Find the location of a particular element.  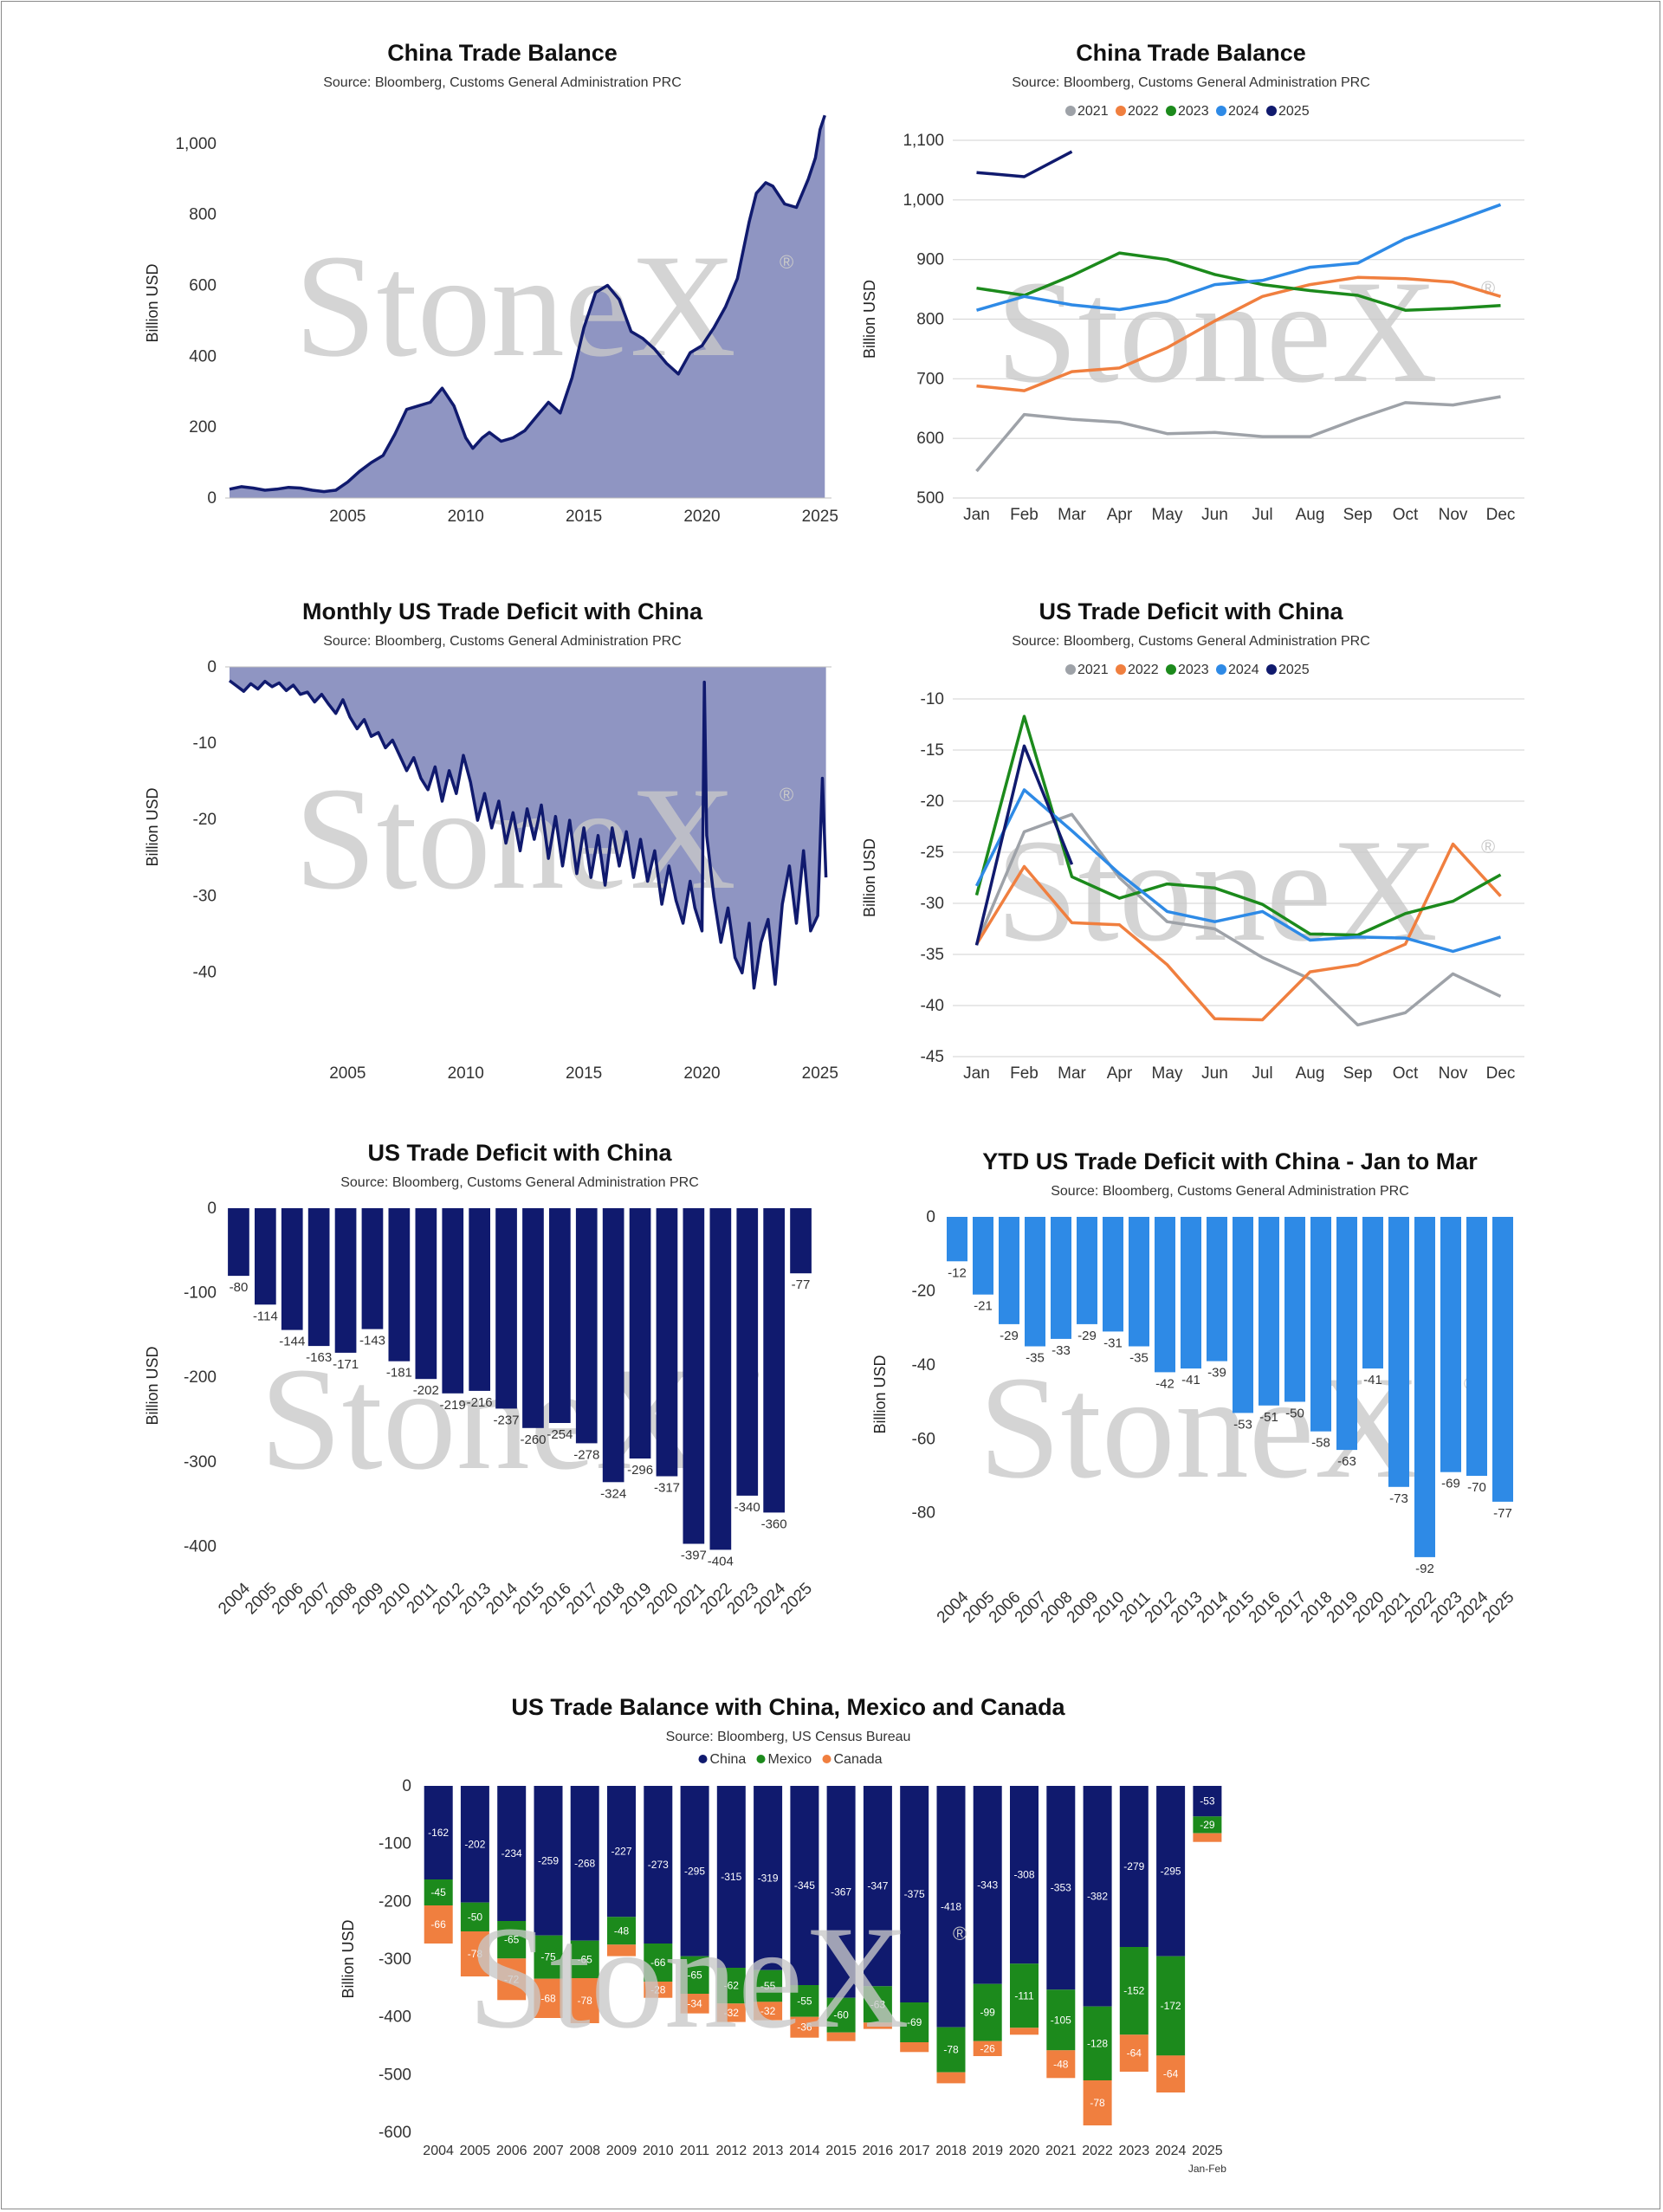

y-tick-label: 900 is located at coordinates (930, 260).